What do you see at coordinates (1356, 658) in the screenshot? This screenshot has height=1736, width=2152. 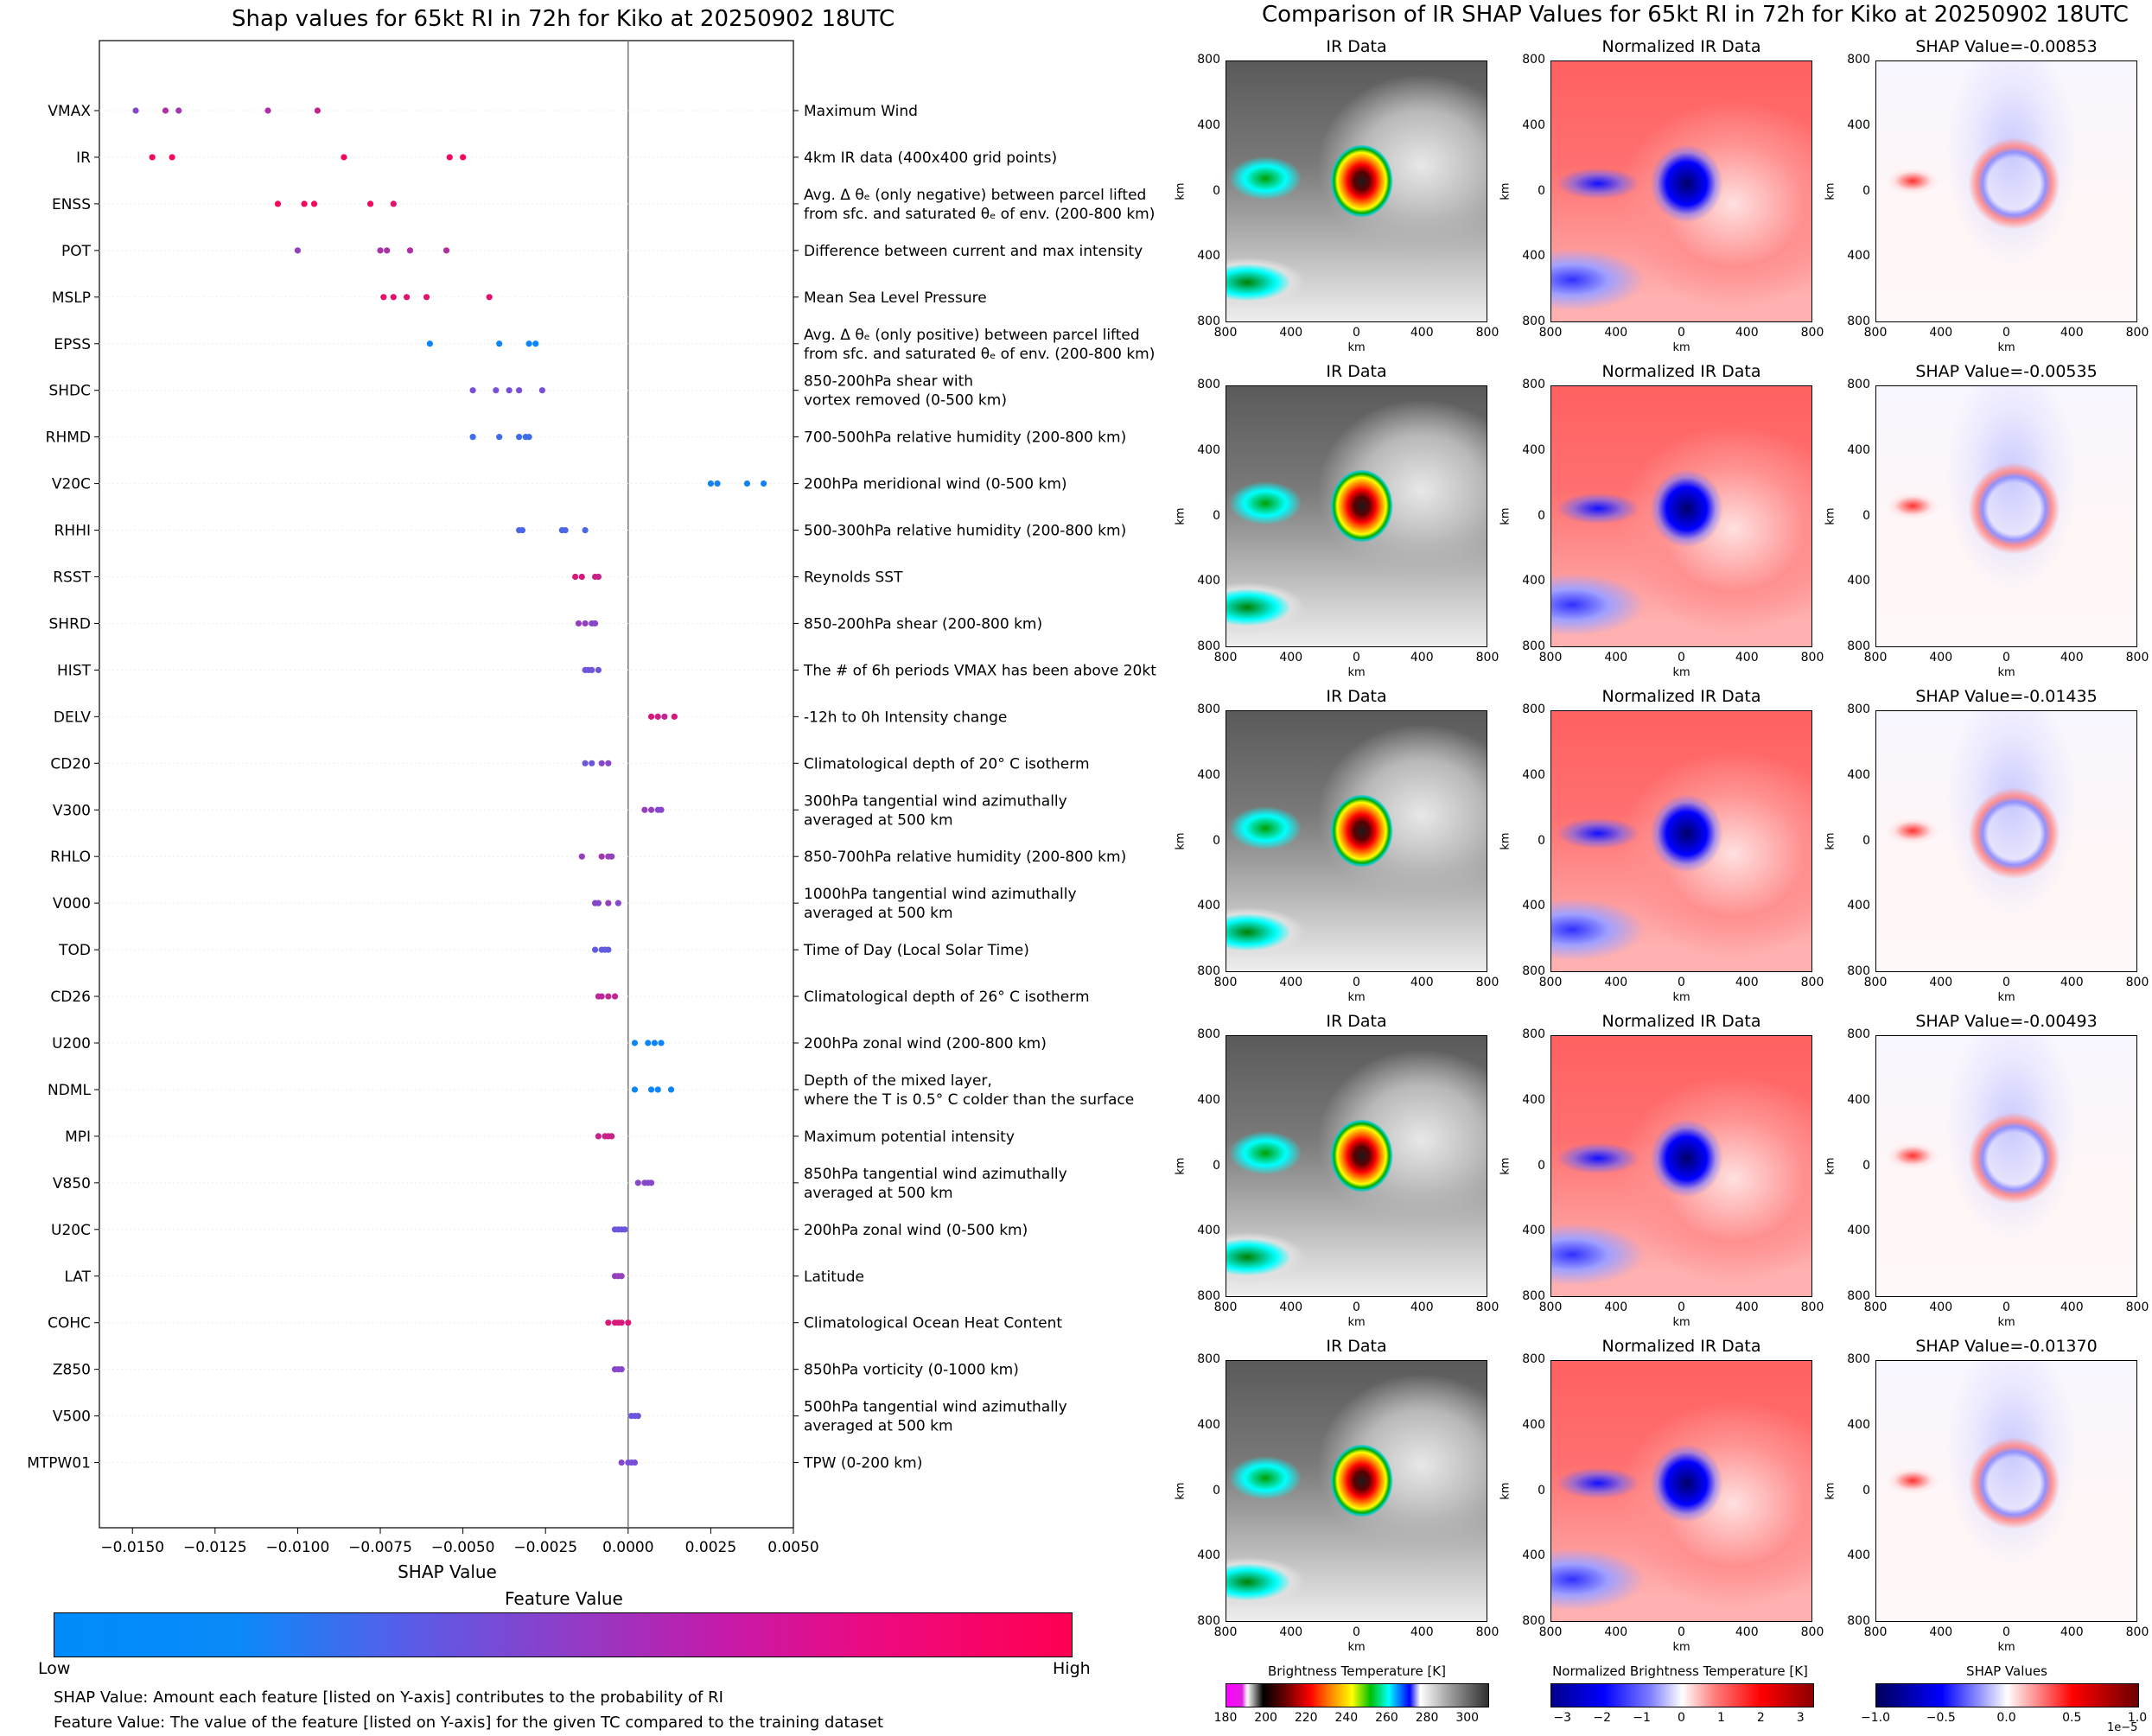 I see `x-tick-label: 0` at bounding box center [1356, 658].